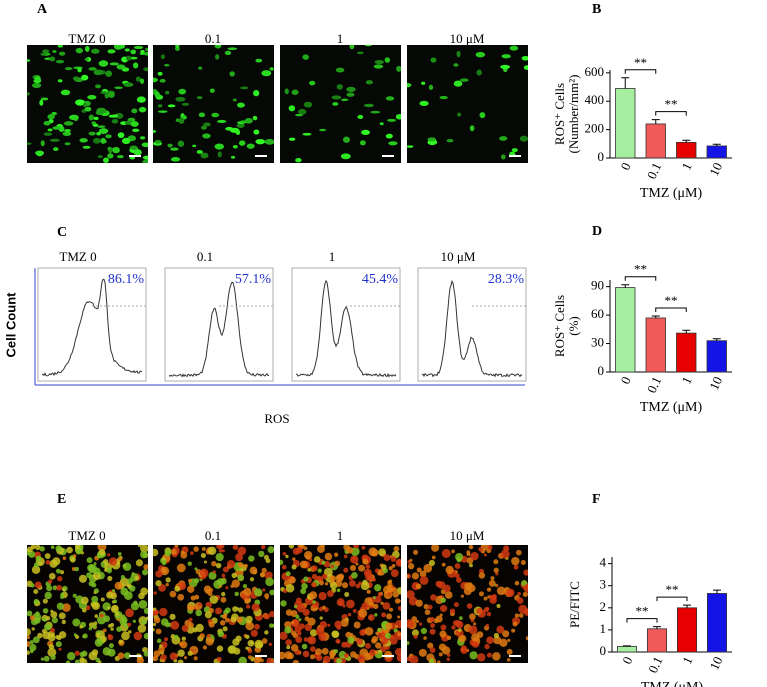  Describe the element at coordinates (87, 104) in the screenshot. I see `micrograph` at that location.